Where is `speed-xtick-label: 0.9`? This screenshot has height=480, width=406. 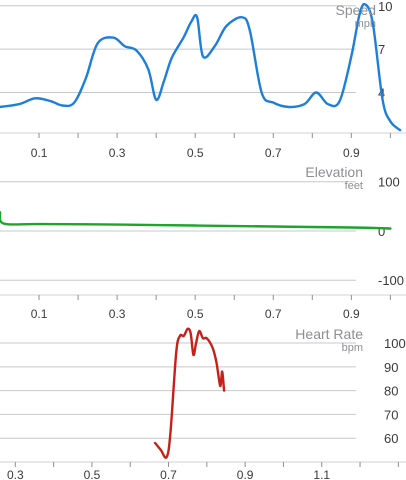 speed-xtick-label: 0.9 is located at coordinates (351, 153).